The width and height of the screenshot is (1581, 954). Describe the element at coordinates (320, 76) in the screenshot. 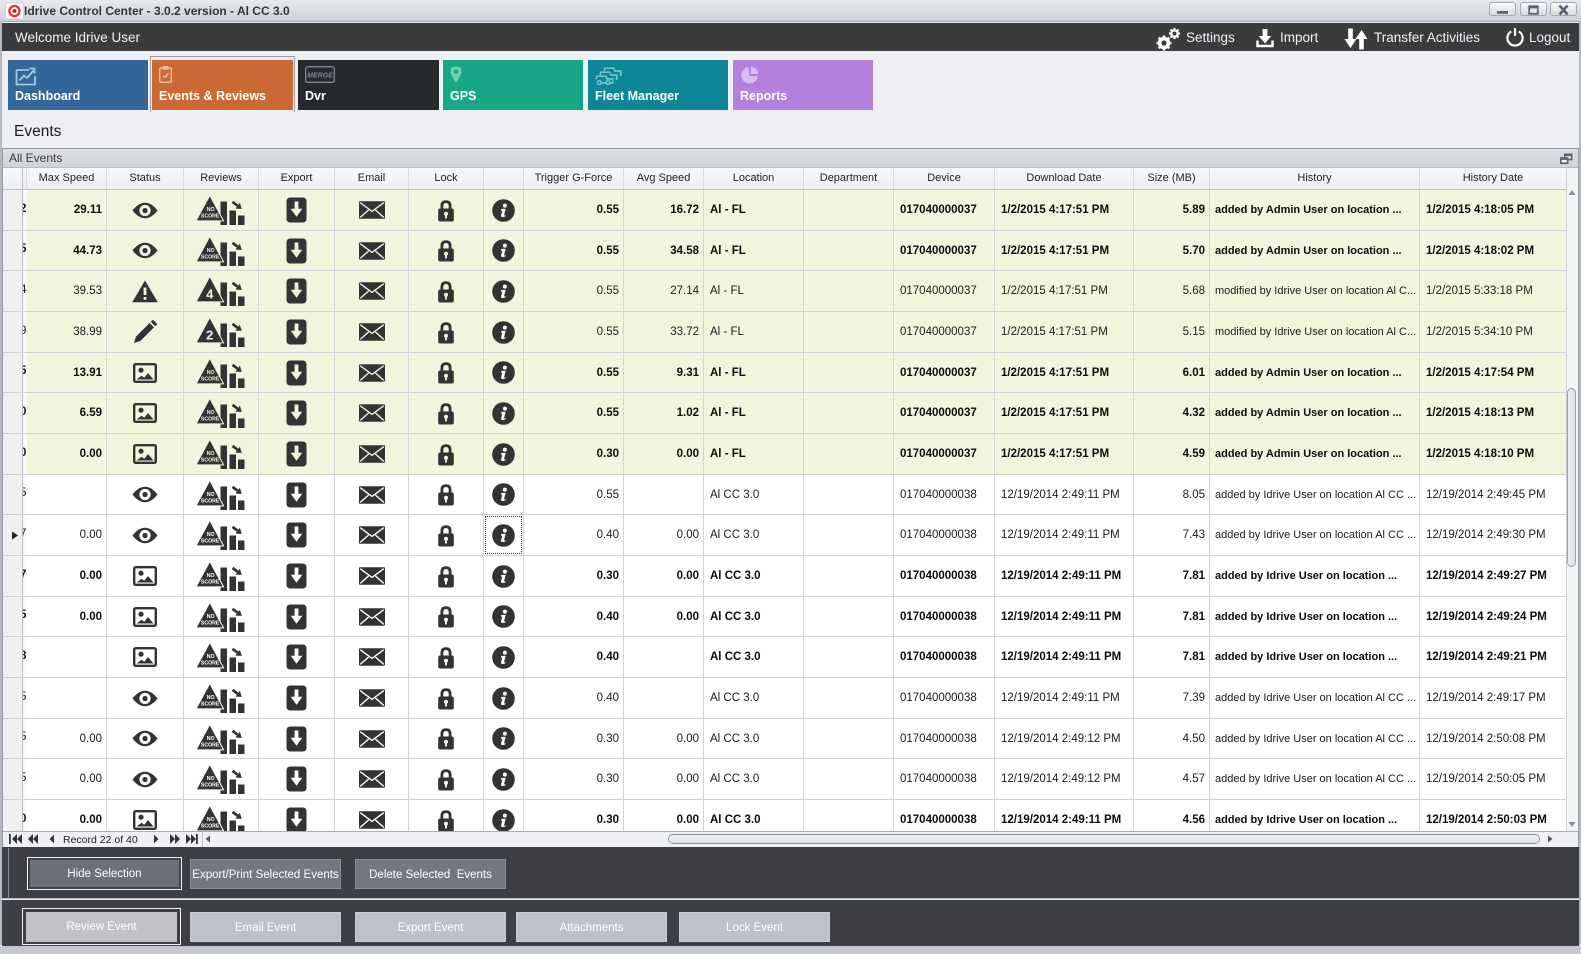

I see `svg-text: MERGE` at that location.